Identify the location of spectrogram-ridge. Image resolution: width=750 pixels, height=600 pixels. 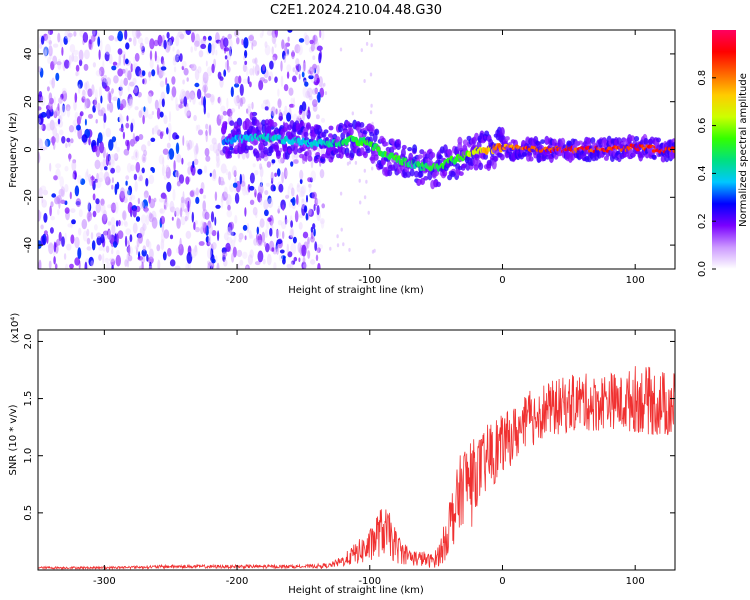
(672, 148).